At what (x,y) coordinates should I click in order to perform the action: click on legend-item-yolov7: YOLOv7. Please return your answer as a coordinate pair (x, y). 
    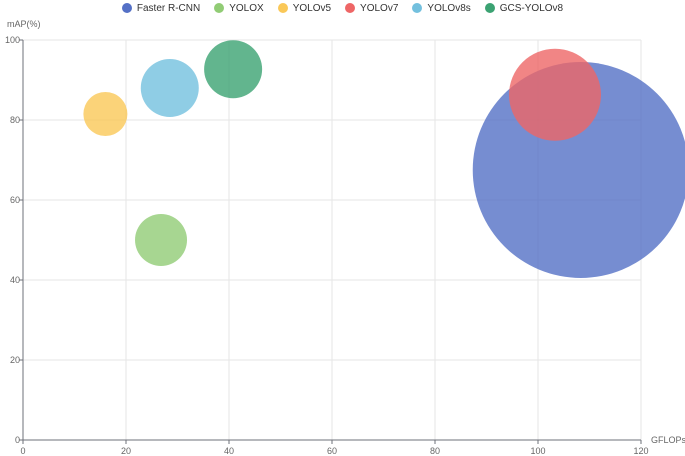
    Looking at the image, I should click on (371, 8).